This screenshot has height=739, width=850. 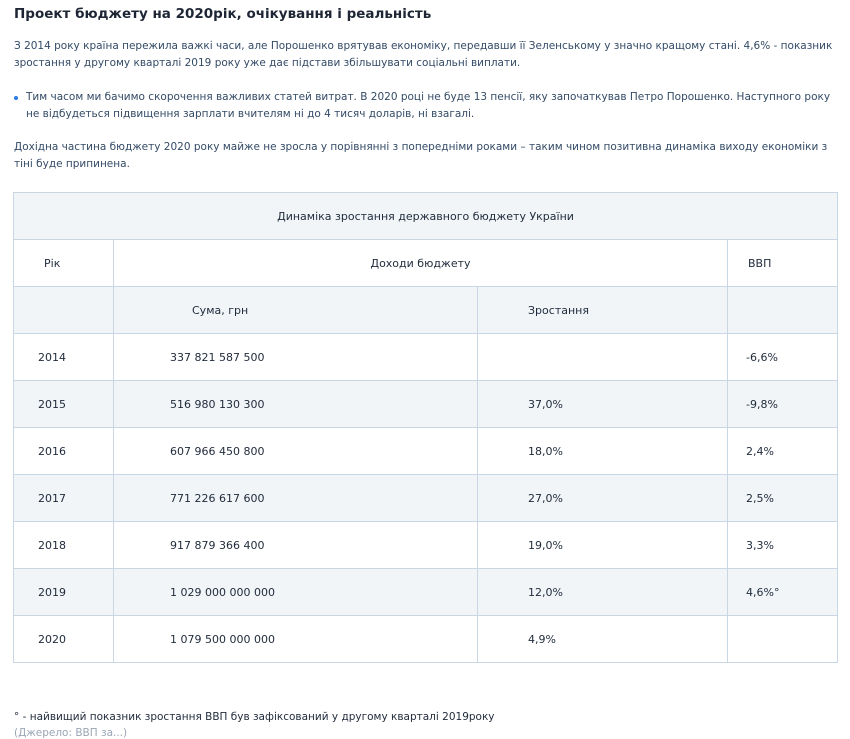 I want to click on table-row: 2020 1 079 500 000 000 4,9%, so click(x=426, y=639).